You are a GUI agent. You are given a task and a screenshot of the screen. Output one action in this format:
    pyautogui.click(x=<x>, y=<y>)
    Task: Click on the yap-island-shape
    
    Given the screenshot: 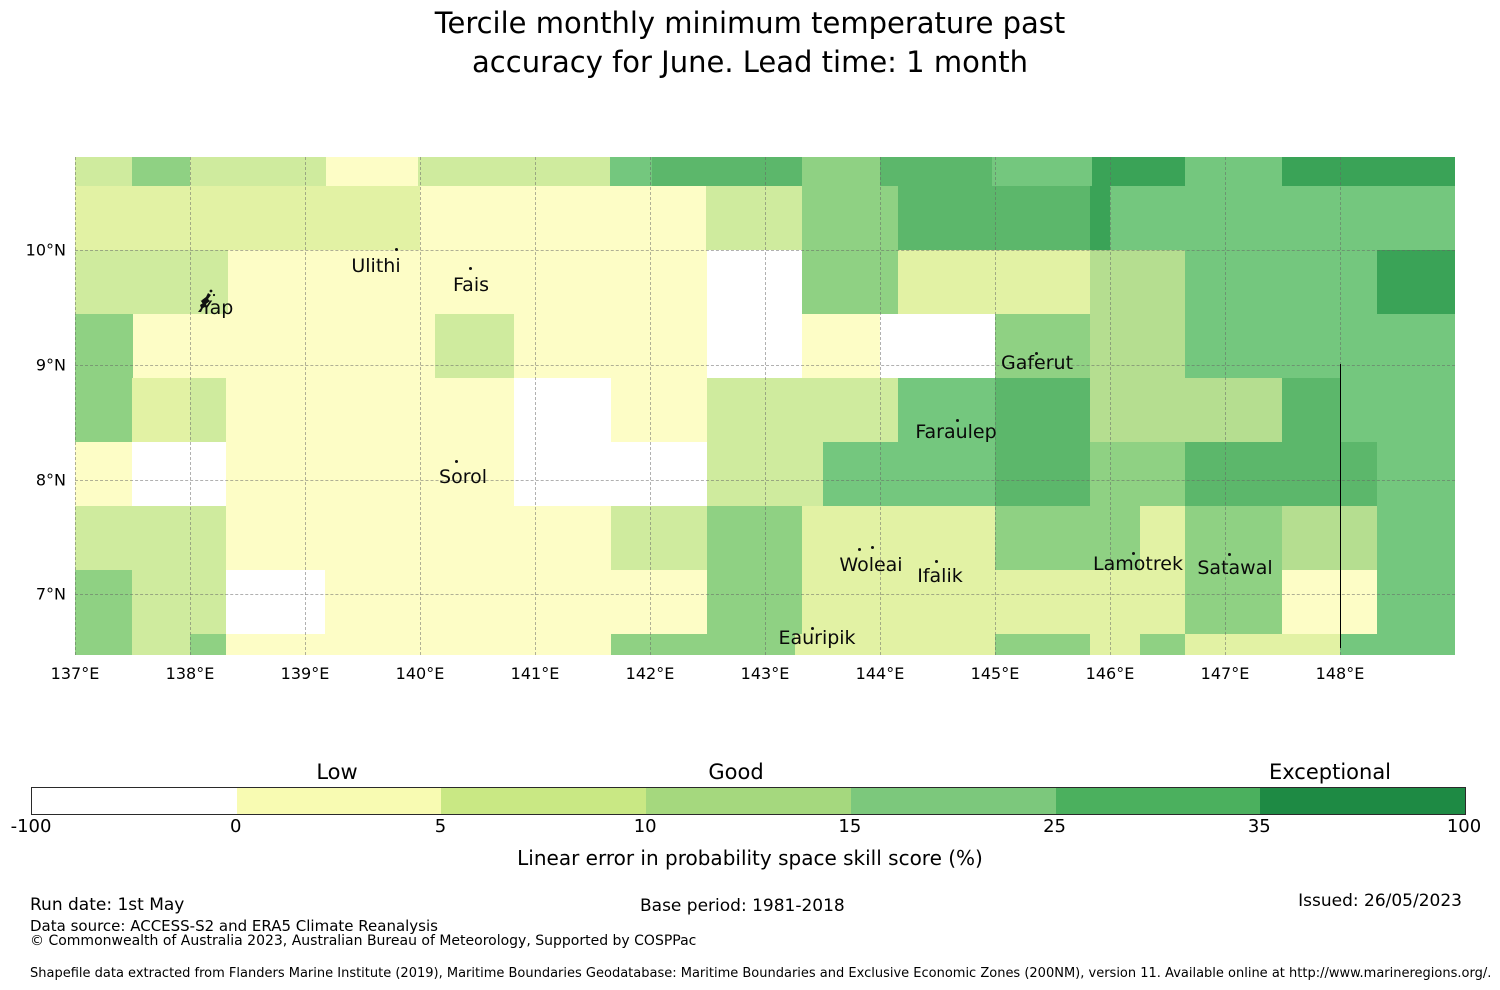 What is the action you would take?
    pyautogui.click(x=207, y=300)
    